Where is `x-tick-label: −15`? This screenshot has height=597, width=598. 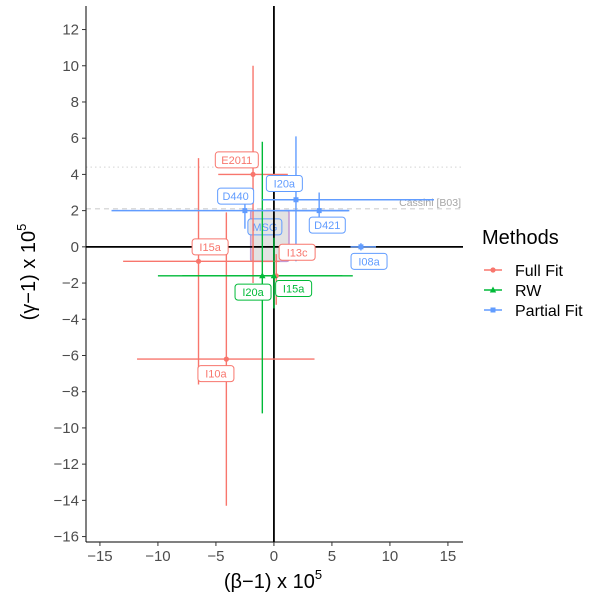
x-tick-label: −15 is located at coordinates (99, 556).